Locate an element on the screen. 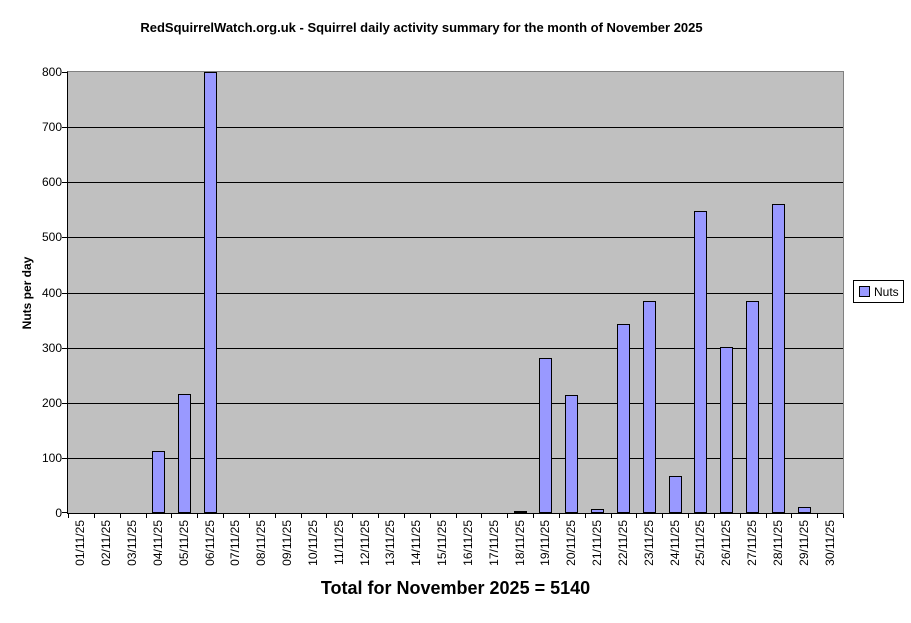  x-axis-label: 27/11/25 is located at coordinates (752, 543).